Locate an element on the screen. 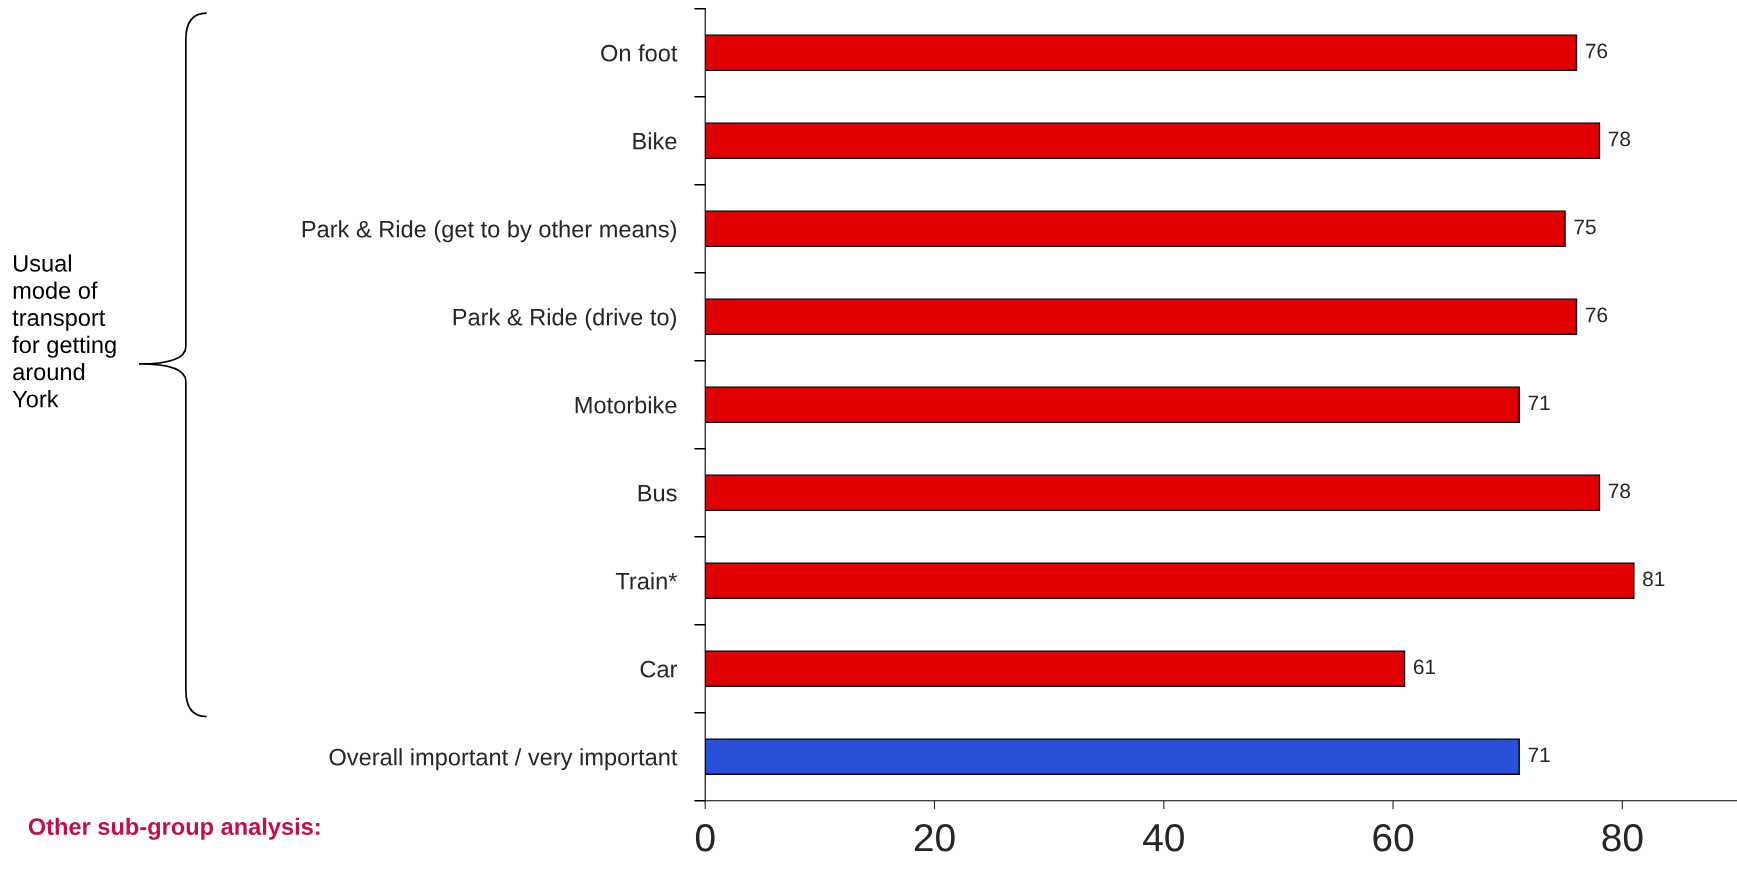  data-label: 81 is located at coordinates (1654, 579).